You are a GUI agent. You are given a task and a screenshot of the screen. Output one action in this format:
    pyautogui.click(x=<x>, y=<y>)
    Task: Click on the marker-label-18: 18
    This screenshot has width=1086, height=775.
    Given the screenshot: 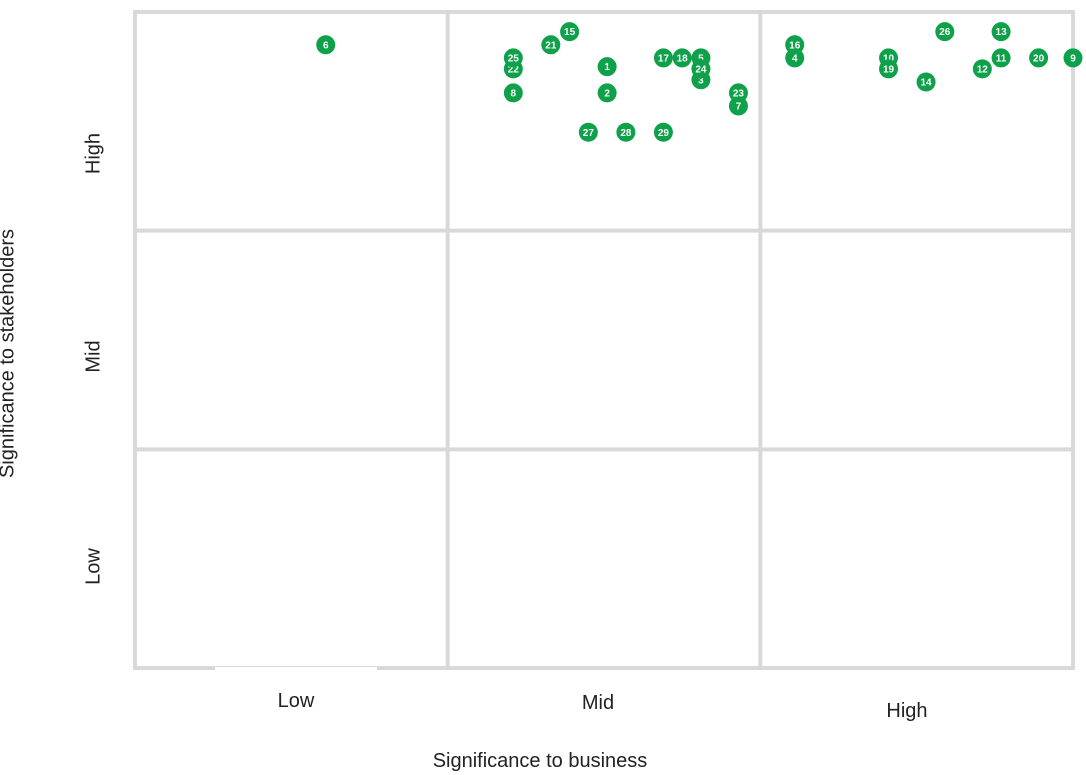 What is the action you would take?
    pyautogui.click(x=683, y=58)
    